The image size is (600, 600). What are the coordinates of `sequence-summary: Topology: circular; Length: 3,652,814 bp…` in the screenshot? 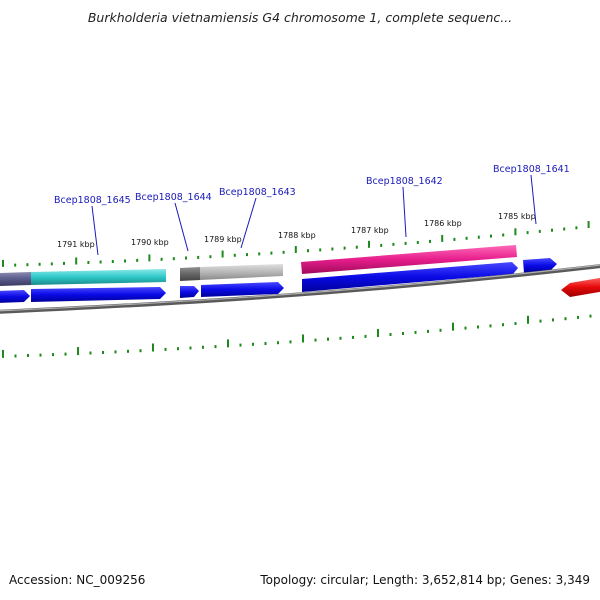 It's located at (425, 580).